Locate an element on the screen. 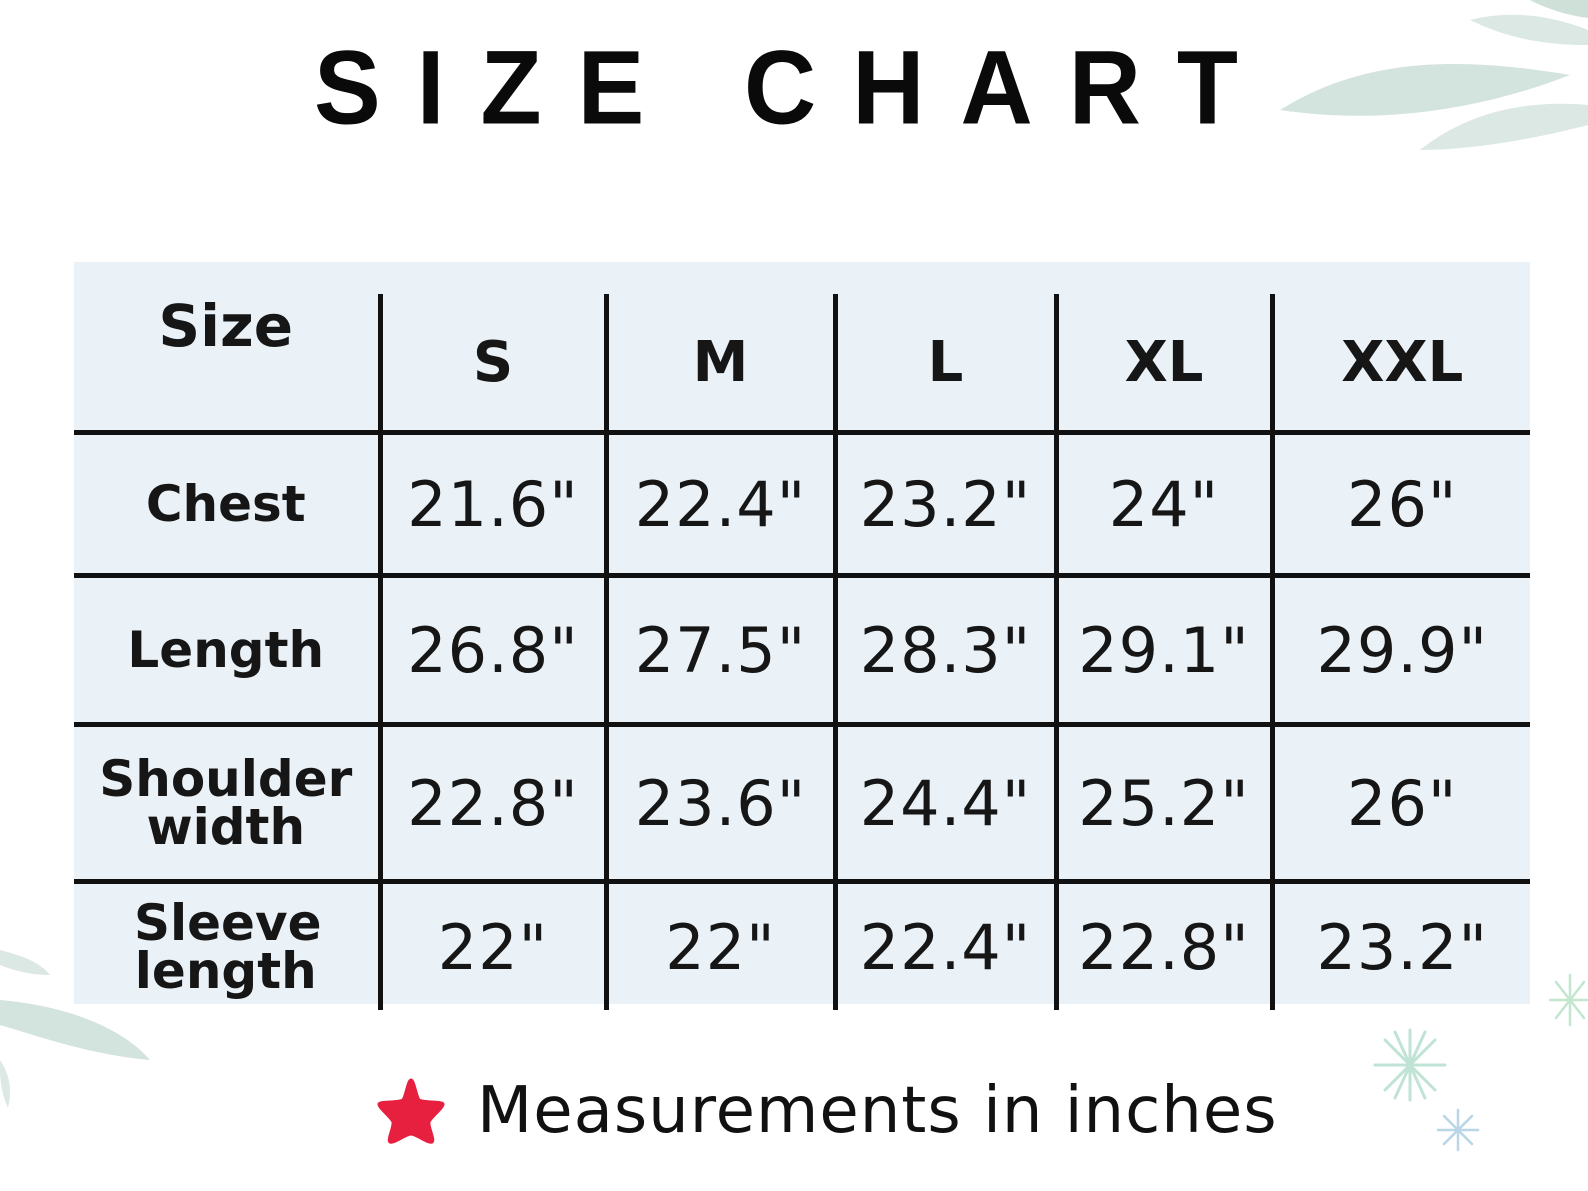 The height and width of the screenshot is (1191, 1588). chest-xl: 24" is located at coordinates (1162, 503).